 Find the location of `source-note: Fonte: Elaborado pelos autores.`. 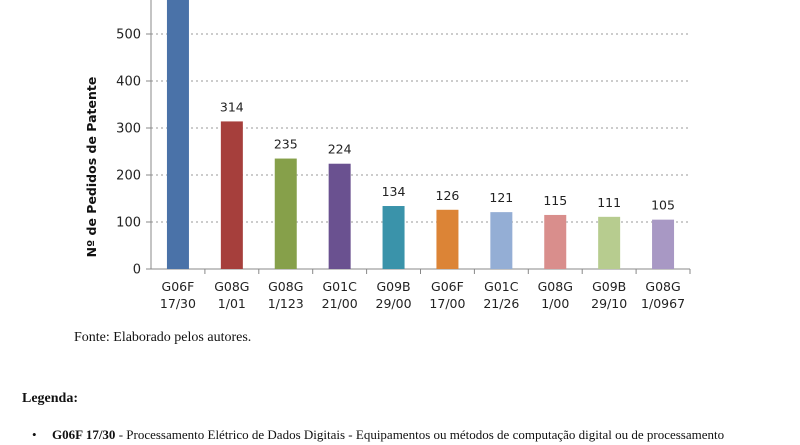

source-note: Fonte: Elaborado pelos autores. is located at coordinates (163, 337).